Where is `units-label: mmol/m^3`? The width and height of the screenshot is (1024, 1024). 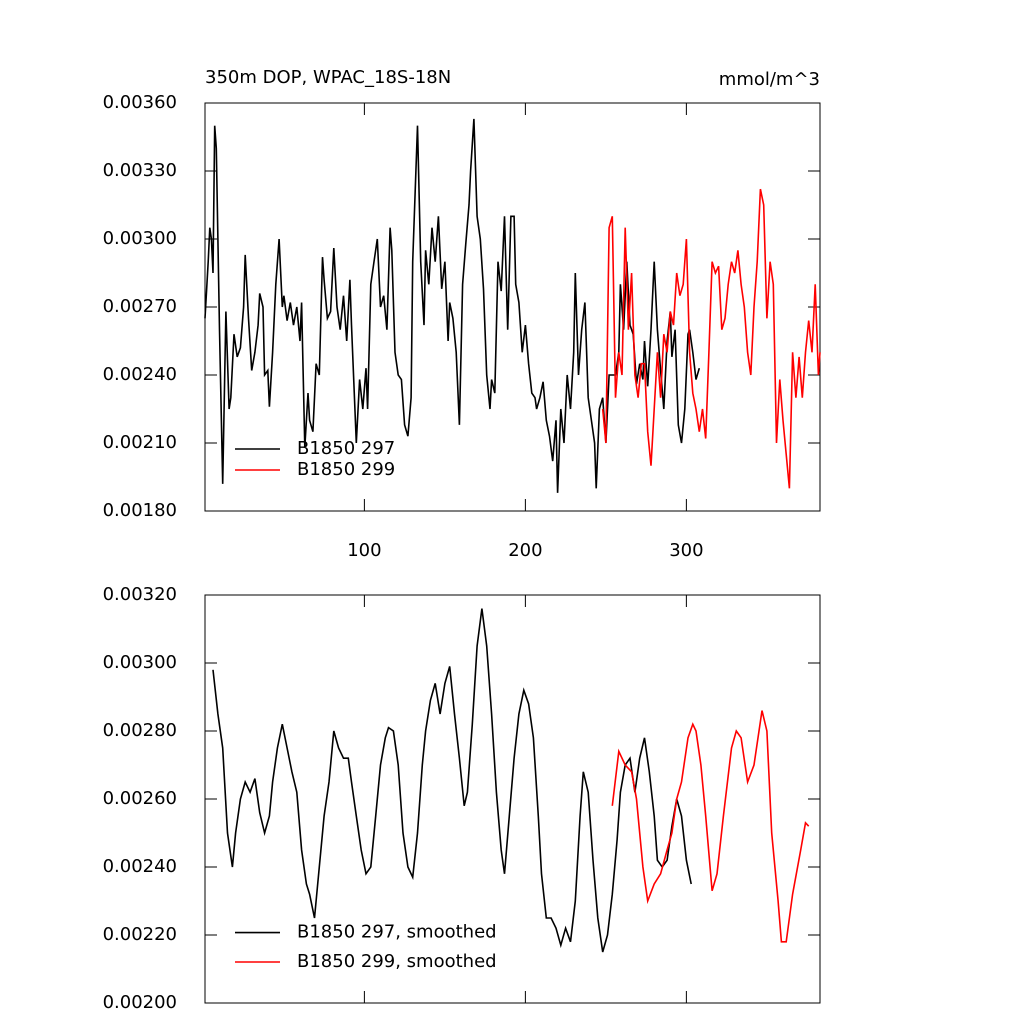
units-label: mmol/m^3 is located at coordinates (769, 79).